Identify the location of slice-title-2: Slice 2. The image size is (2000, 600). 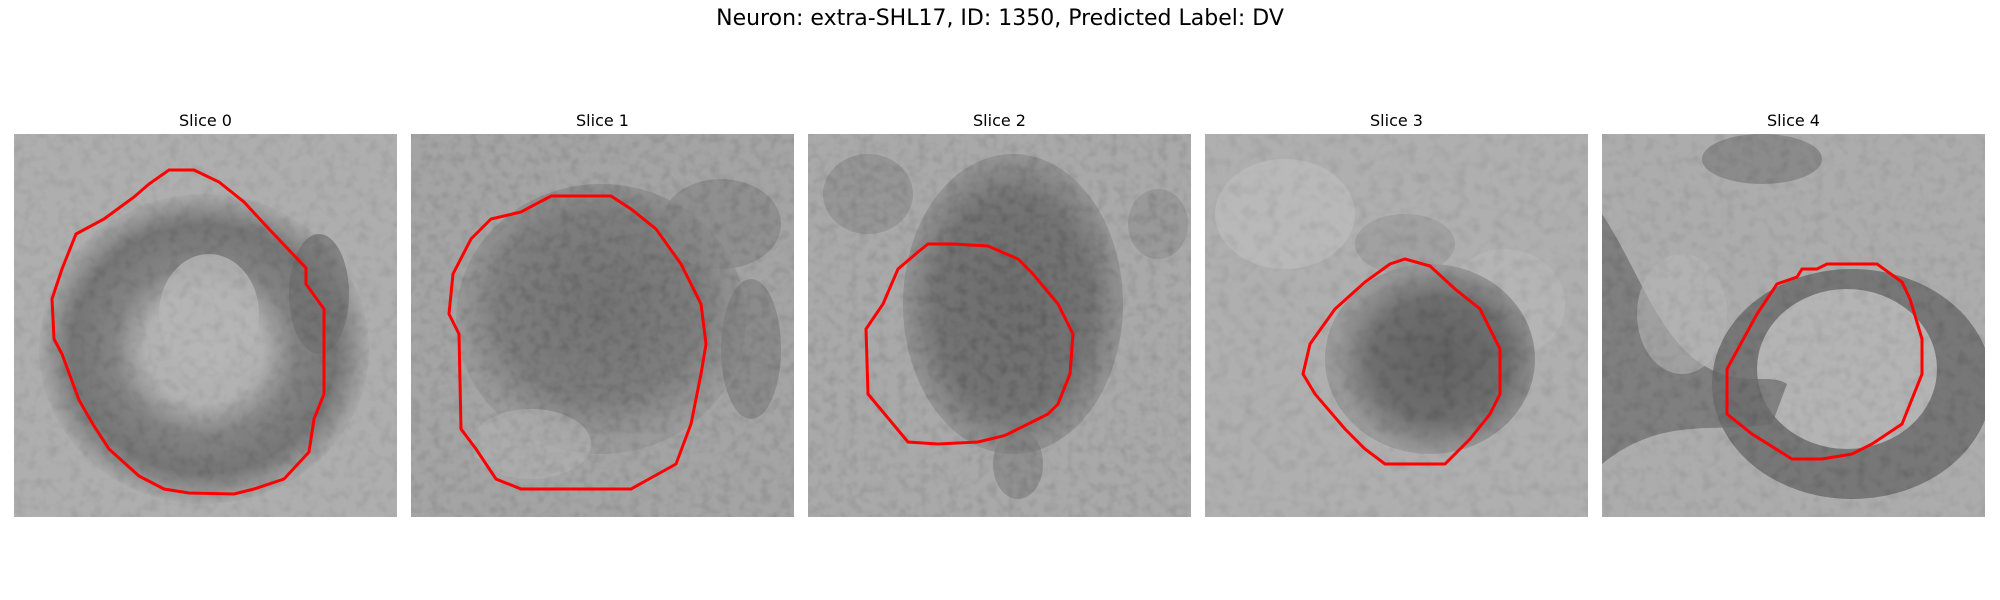
(999, 120).